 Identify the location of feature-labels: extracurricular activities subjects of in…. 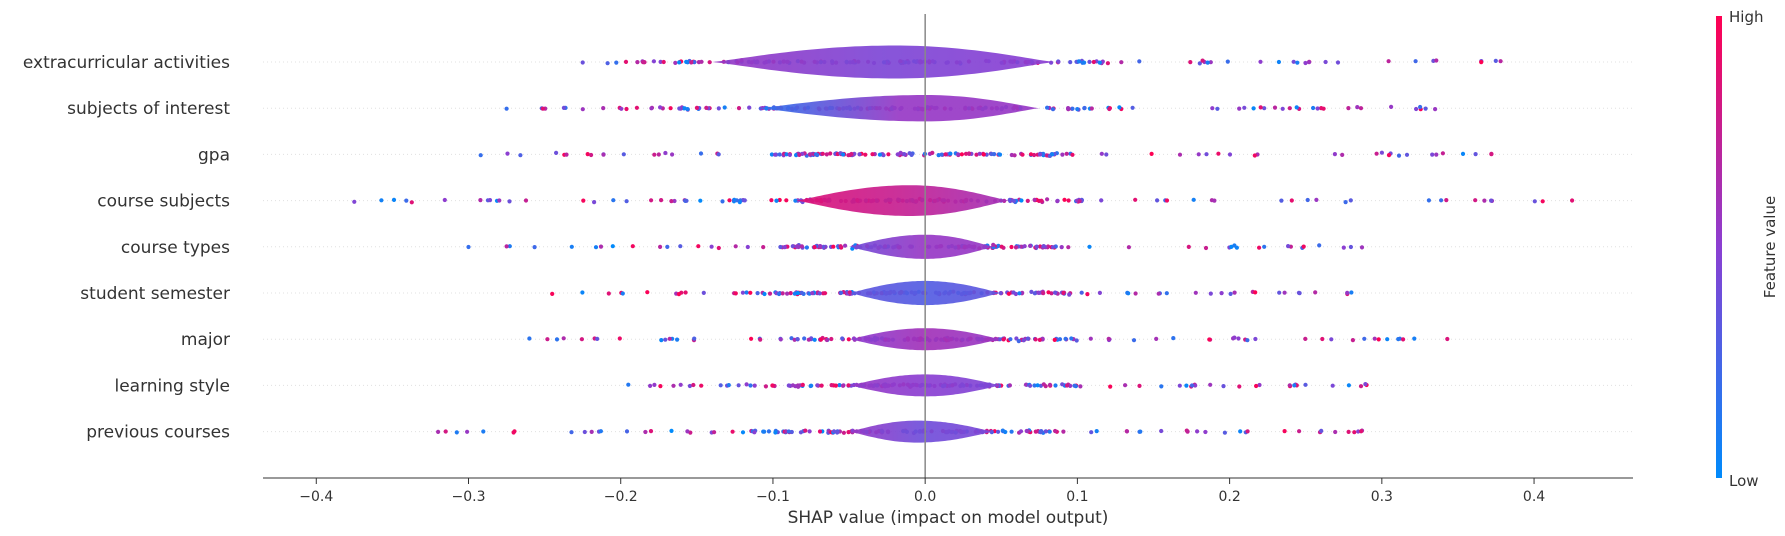
(126, 248).